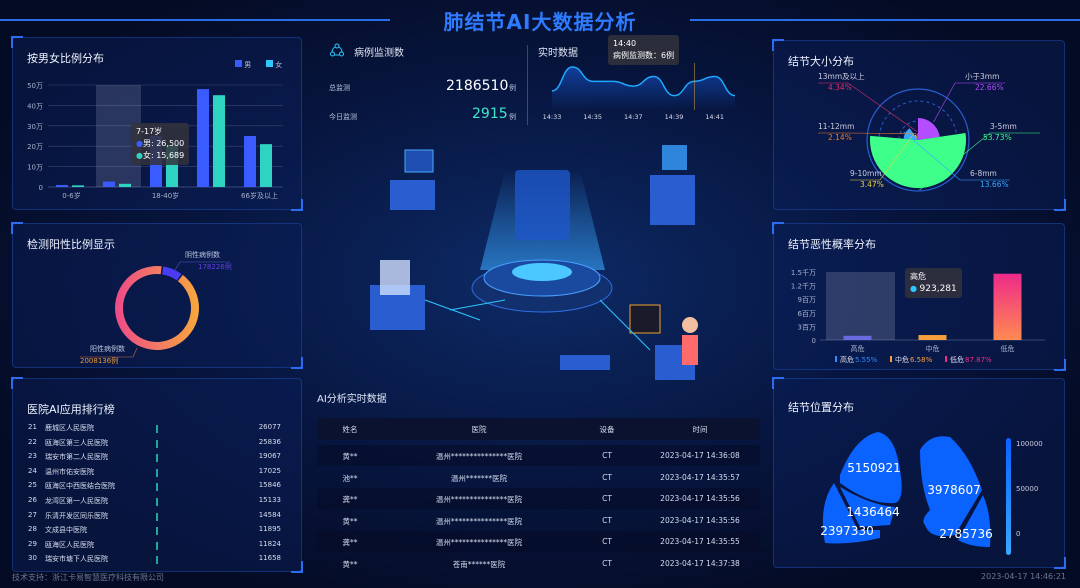  I want to click on y-tick-label: 20万, so click(35, 147).